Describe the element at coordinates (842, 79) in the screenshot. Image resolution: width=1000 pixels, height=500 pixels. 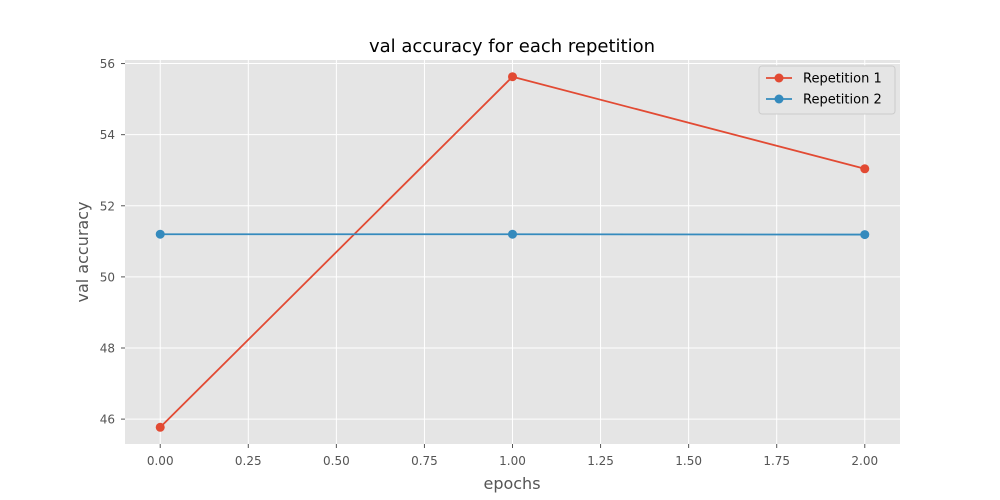
I see `legend-label-repetition-1: Repetition 1` at that location.